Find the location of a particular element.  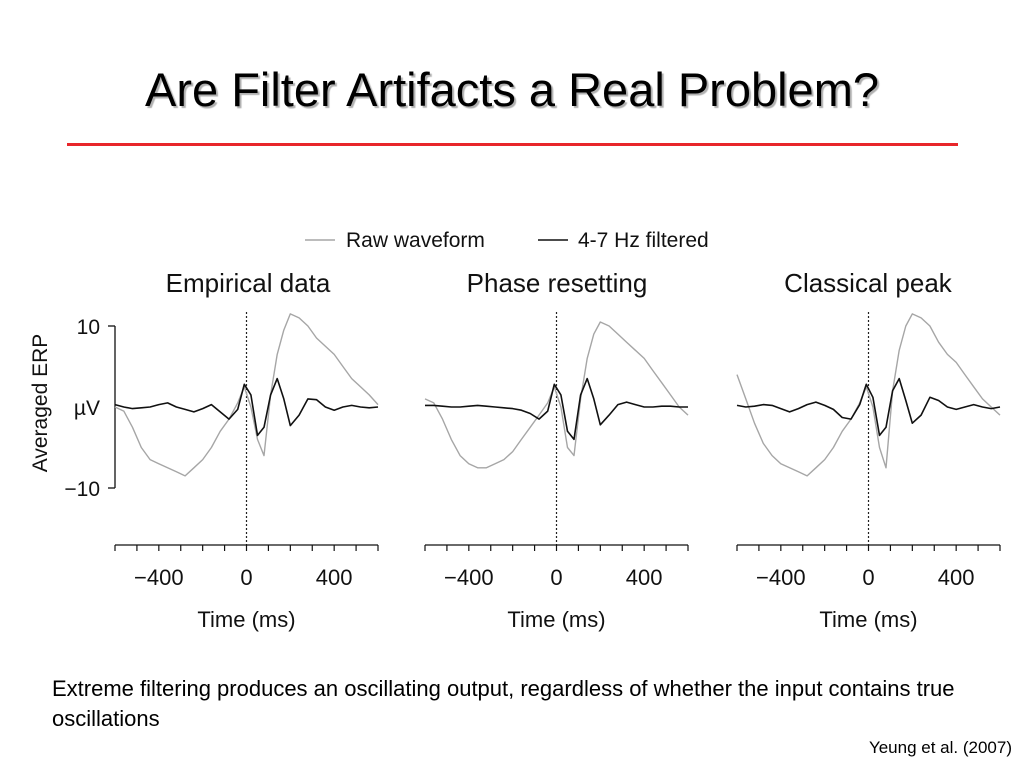

y-axis: 10 −10 µV Averaged ERP is located at coordinates (72, 408).